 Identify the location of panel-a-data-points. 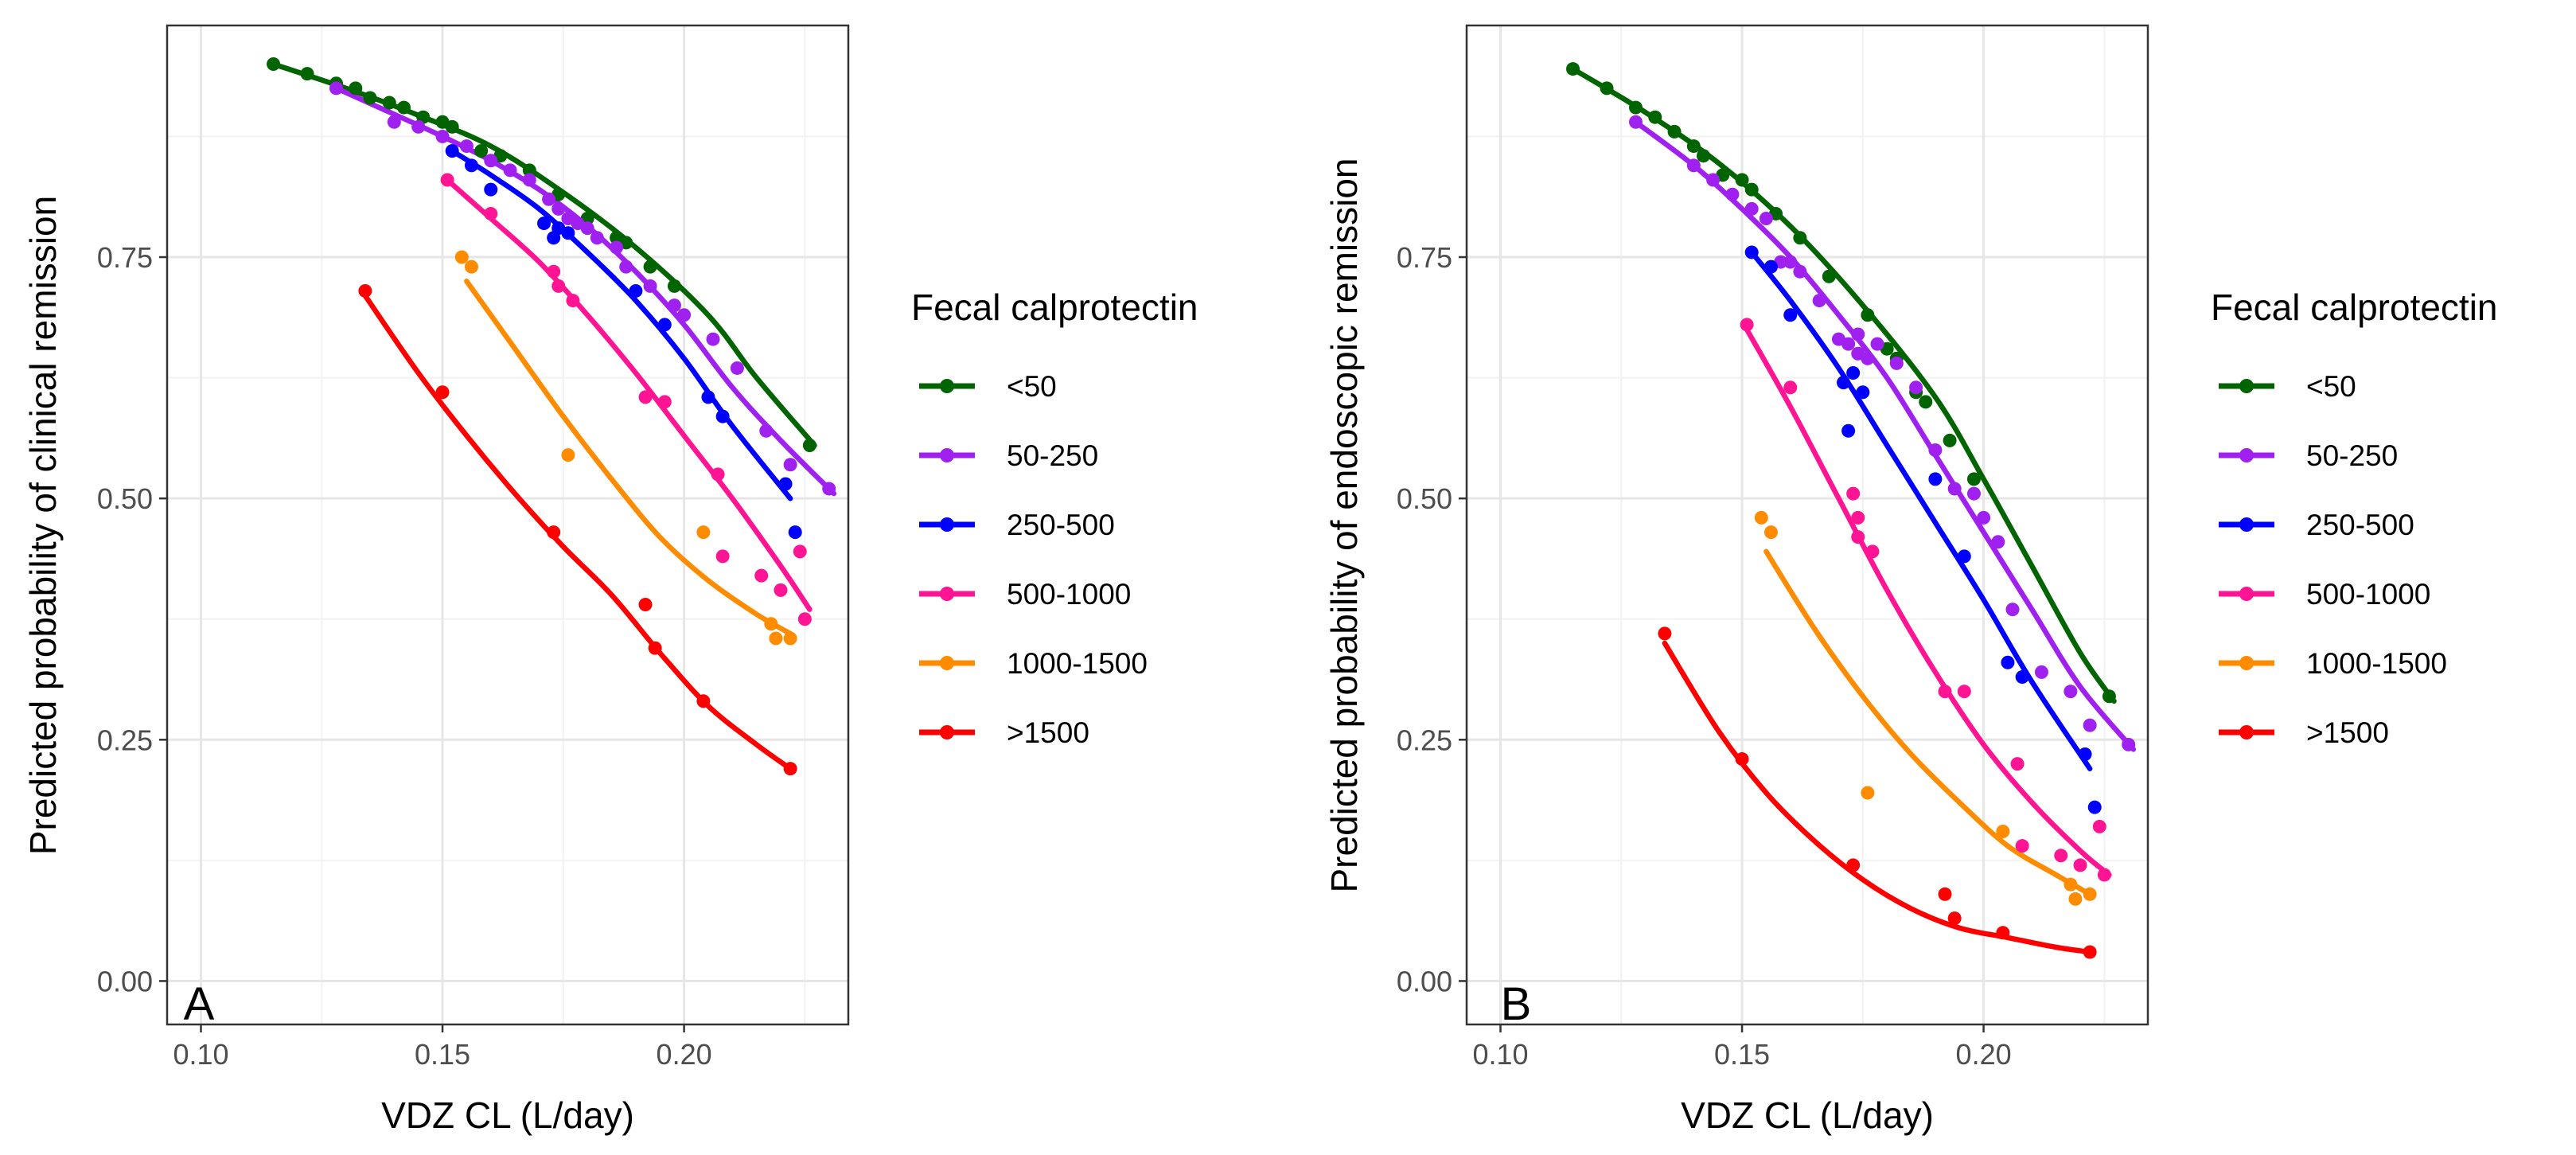
(551, 416).